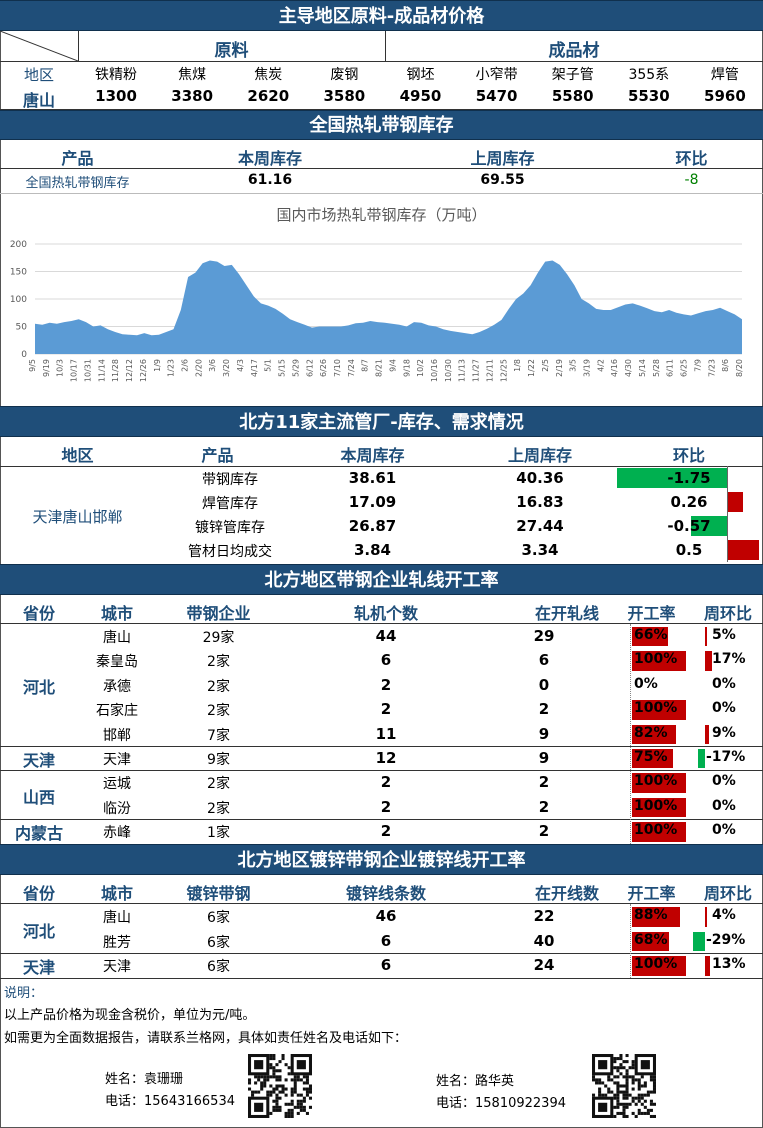  I want to click on x-tick-label: 8/7, so click(365, 365).